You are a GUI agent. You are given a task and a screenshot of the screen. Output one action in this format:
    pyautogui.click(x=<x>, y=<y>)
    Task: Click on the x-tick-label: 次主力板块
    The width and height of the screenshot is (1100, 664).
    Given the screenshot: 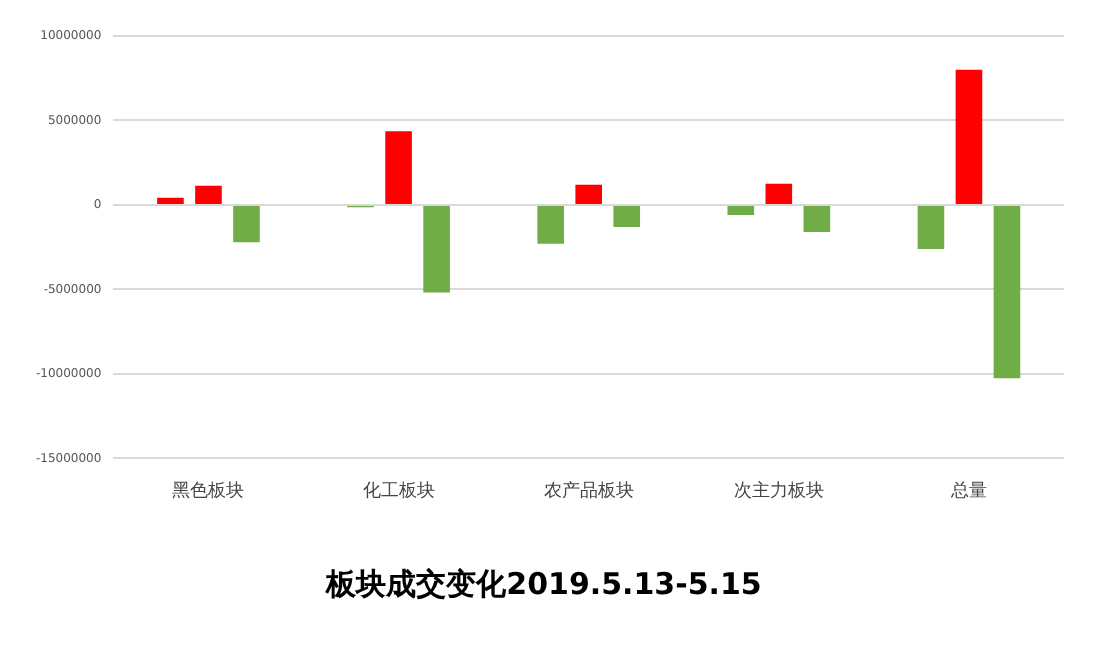 What is the action you would take?
    pyautogui.click(x=778, y=490)
    